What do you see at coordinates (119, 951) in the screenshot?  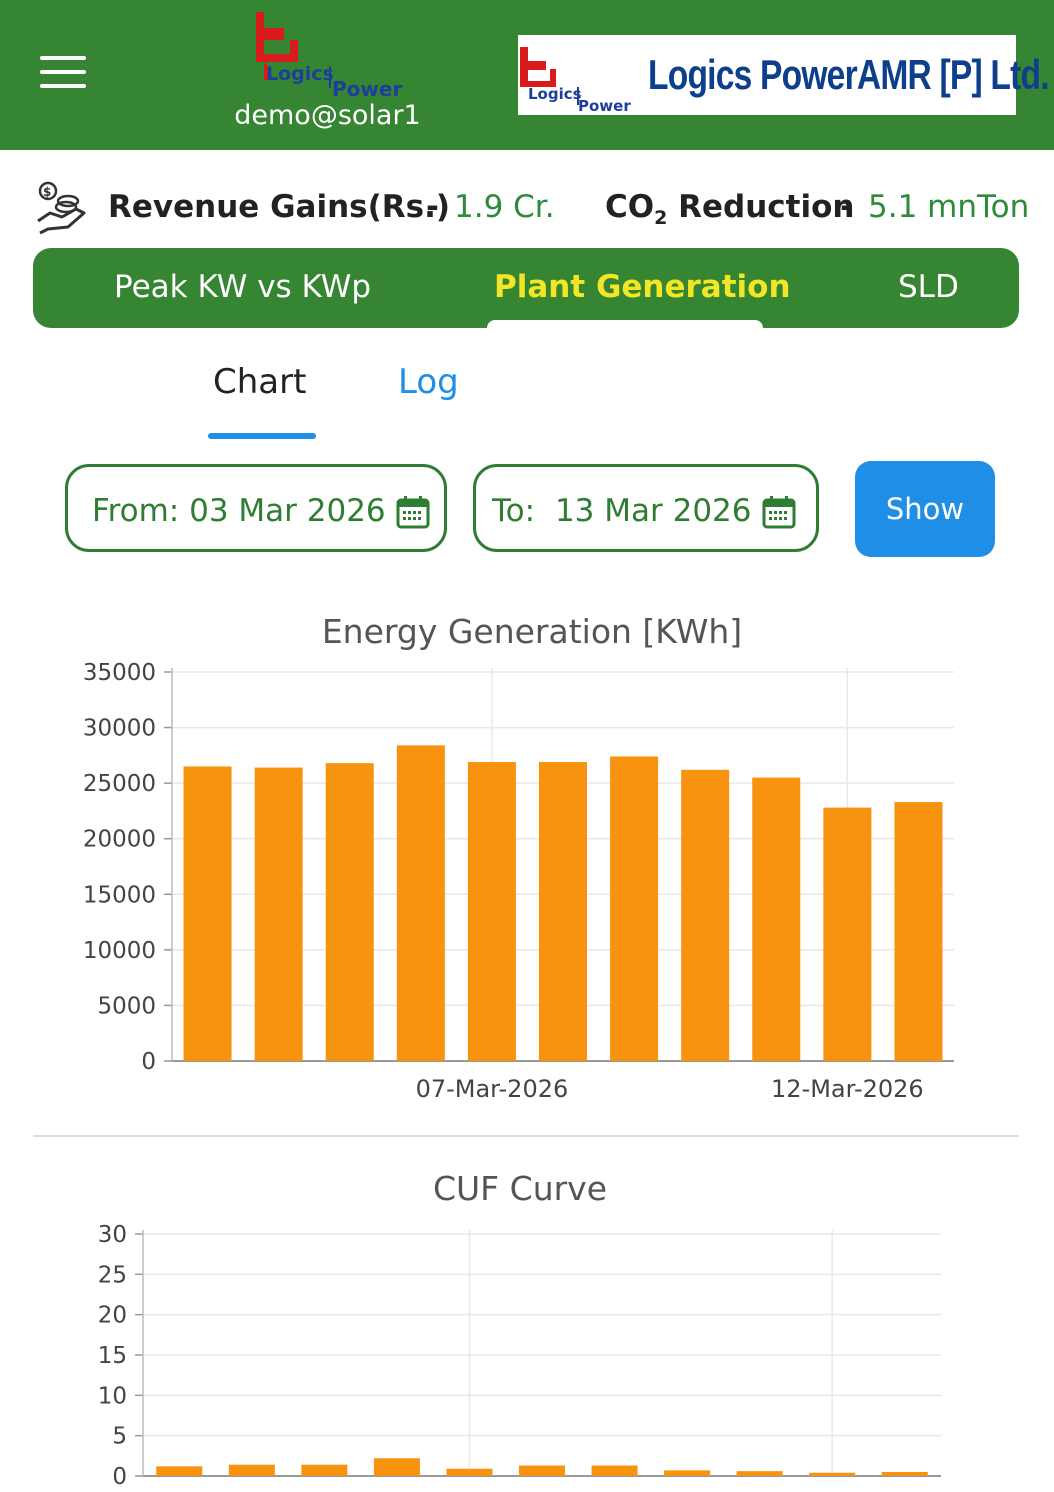 I see `y-tick-label: 10000` at bounding box center [119, 951].